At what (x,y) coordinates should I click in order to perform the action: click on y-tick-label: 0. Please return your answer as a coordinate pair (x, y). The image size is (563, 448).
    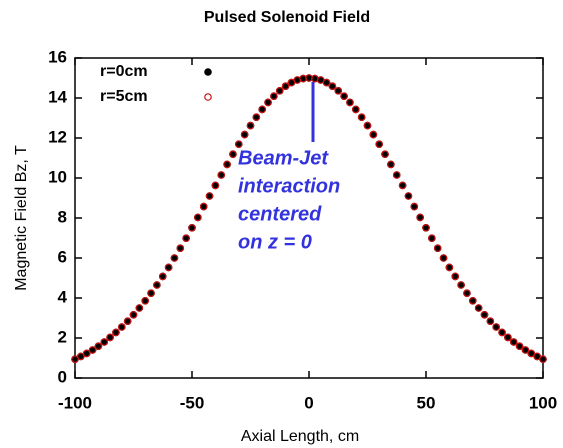
    Looking at the image, I should click on (62, 376).